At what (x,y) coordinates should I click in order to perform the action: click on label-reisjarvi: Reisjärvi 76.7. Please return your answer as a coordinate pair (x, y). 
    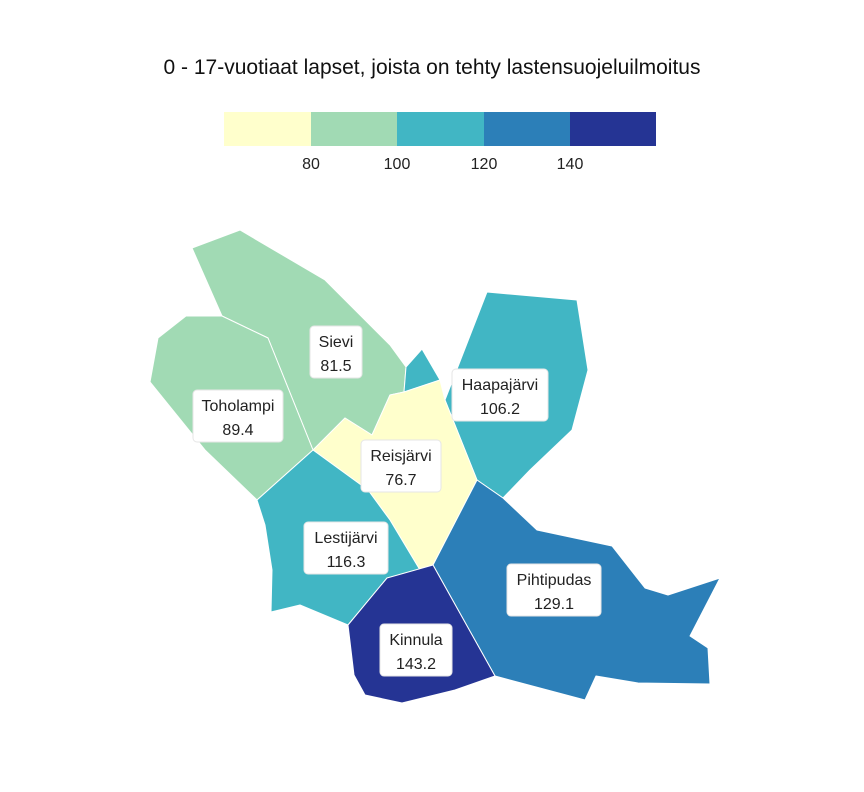
    Looking at the image, I should click on (401, 466).